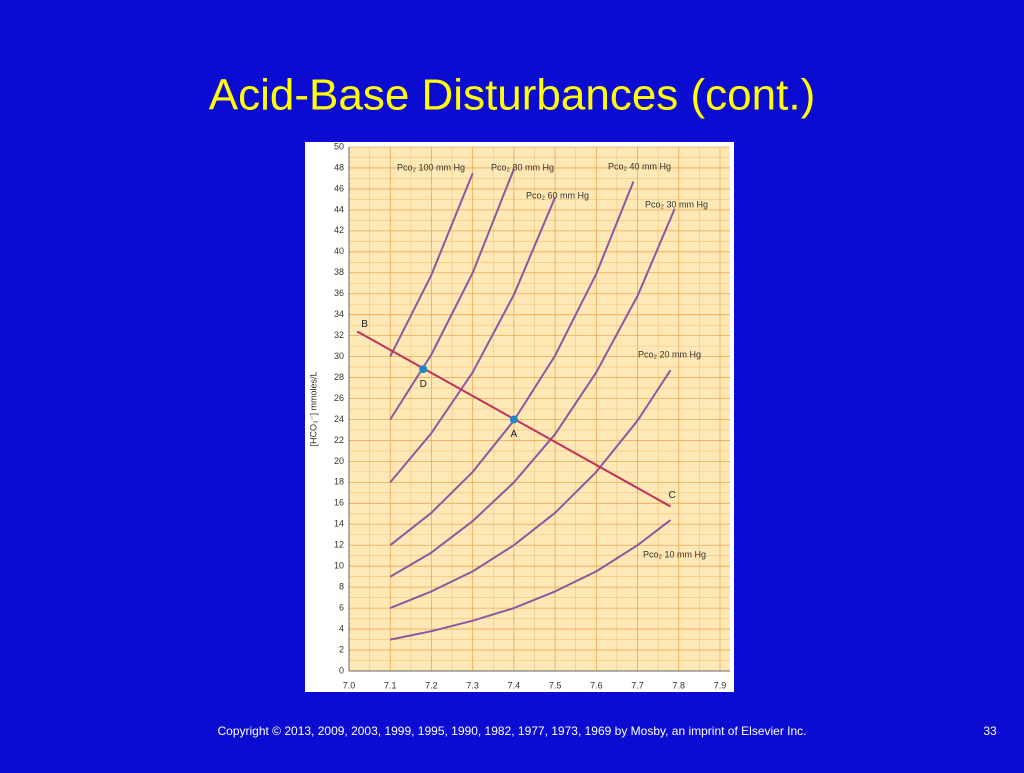 Image resolution: width=1024 pixels, height=773 pixels. I want to click on series-label: Pco₂ 100 mm Hg, so click(431, 167).